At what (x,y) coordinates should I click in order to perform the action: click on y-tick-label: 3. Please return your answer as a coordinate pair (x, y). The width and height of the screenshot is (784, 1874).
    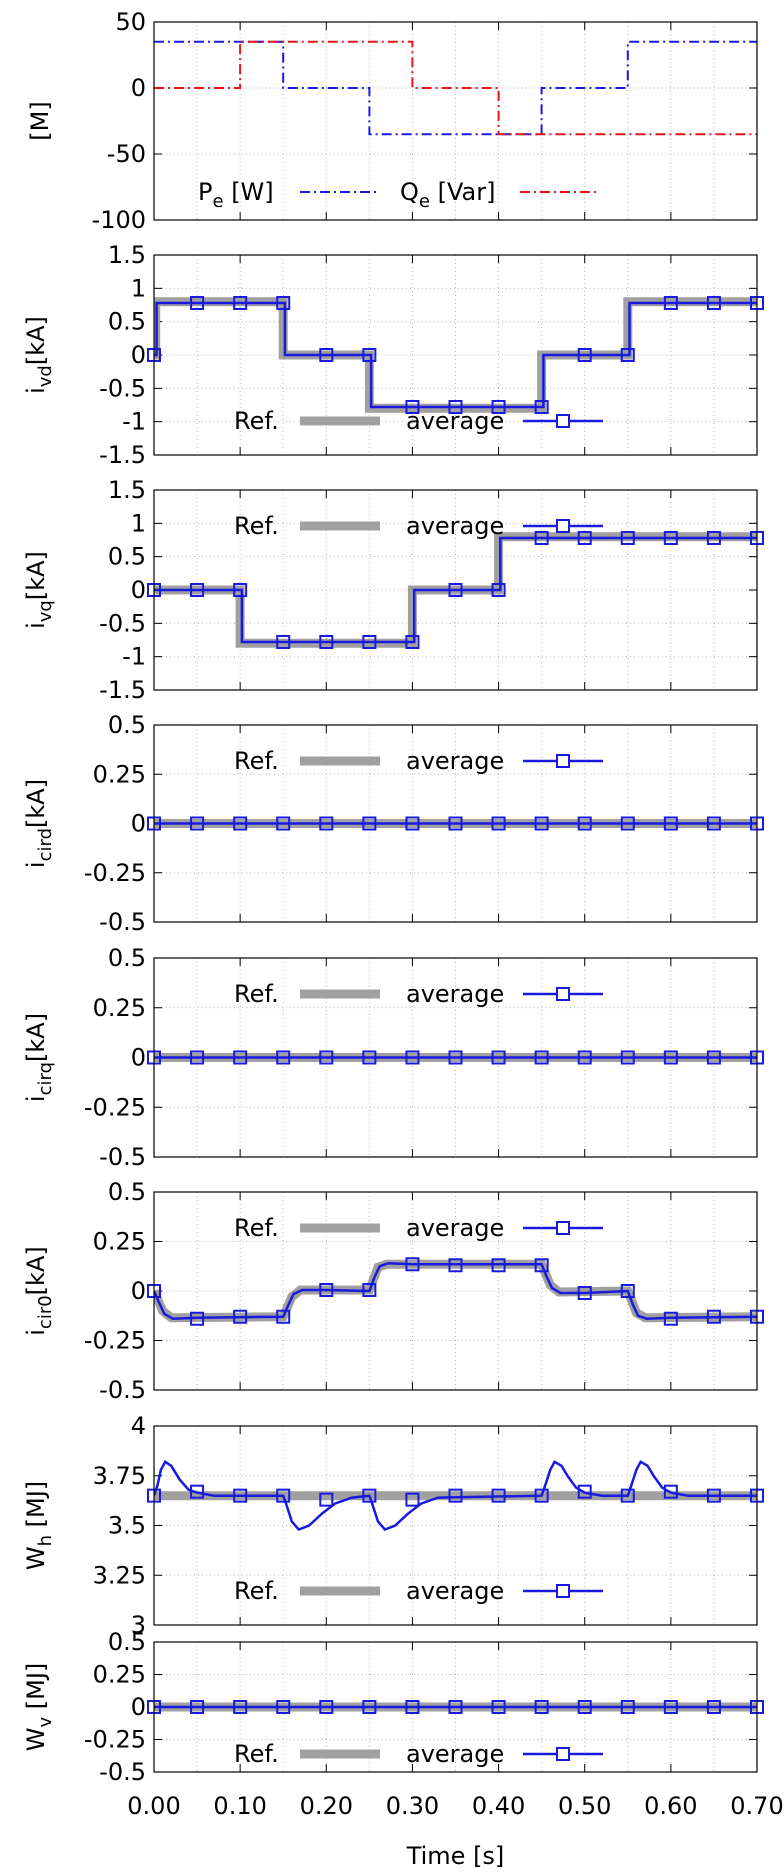
    Looking at the image, I should click on (138, 1625).